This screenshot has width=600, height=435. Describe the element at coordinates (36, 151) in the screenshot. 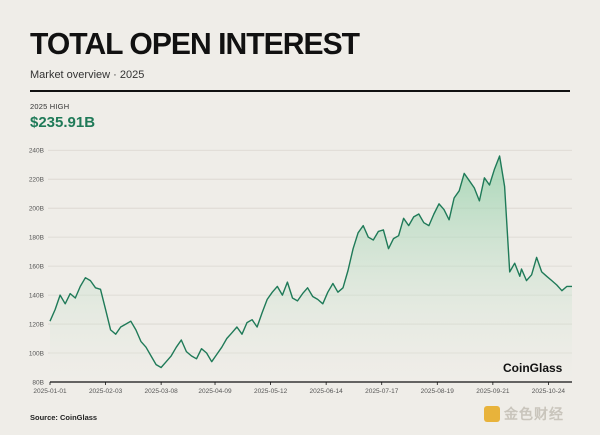

I see `y-tick-label: 240B` at that location.